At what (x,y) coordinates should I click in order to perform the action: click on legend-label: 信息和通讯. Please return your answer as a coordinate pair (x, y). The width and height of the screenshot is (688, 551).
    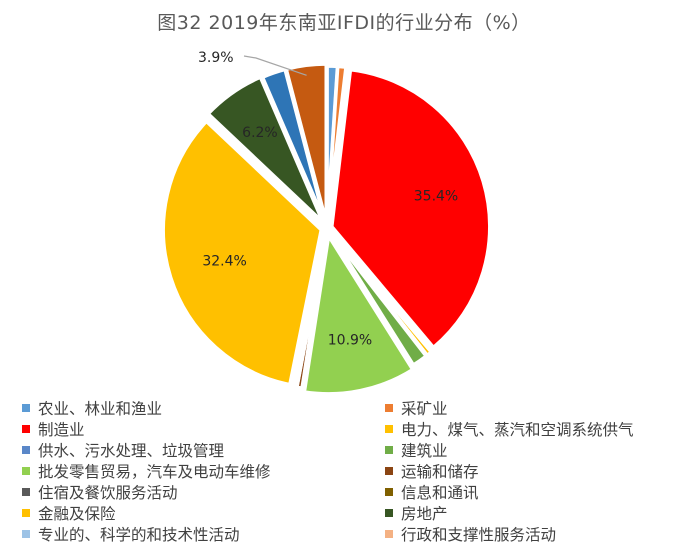
    Looking at the image, I should click on (440, 493).